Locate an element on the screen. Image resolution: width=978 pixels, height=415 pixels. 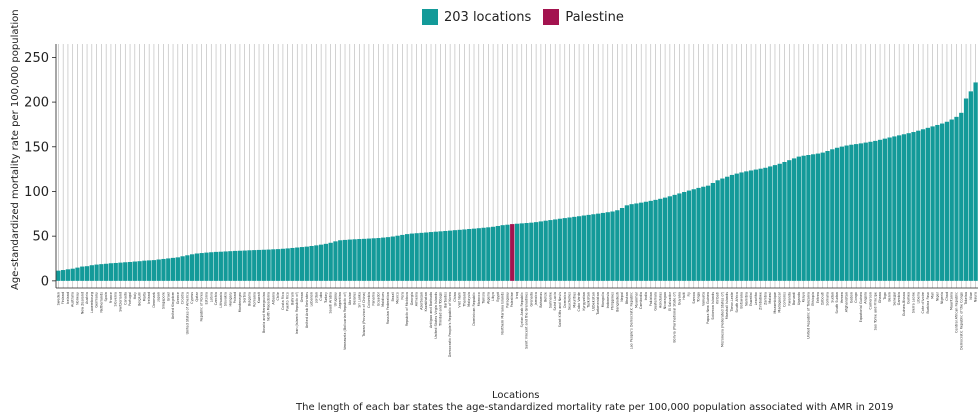
x-tick-label: Honduras is located at coordinates (660, 300).